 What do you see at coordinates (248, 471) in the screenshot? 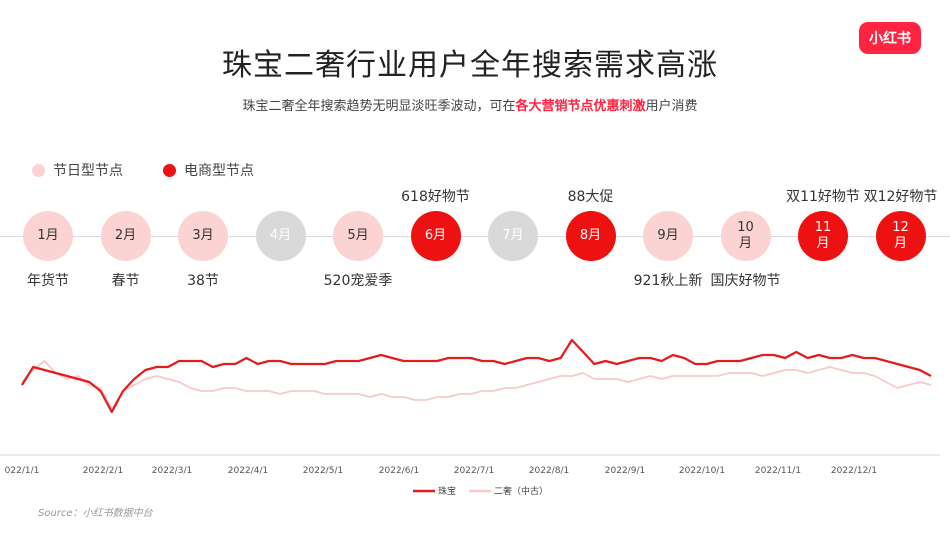
I see `x-tick-label: 2022/4/1` at bounding box center [248, 471].